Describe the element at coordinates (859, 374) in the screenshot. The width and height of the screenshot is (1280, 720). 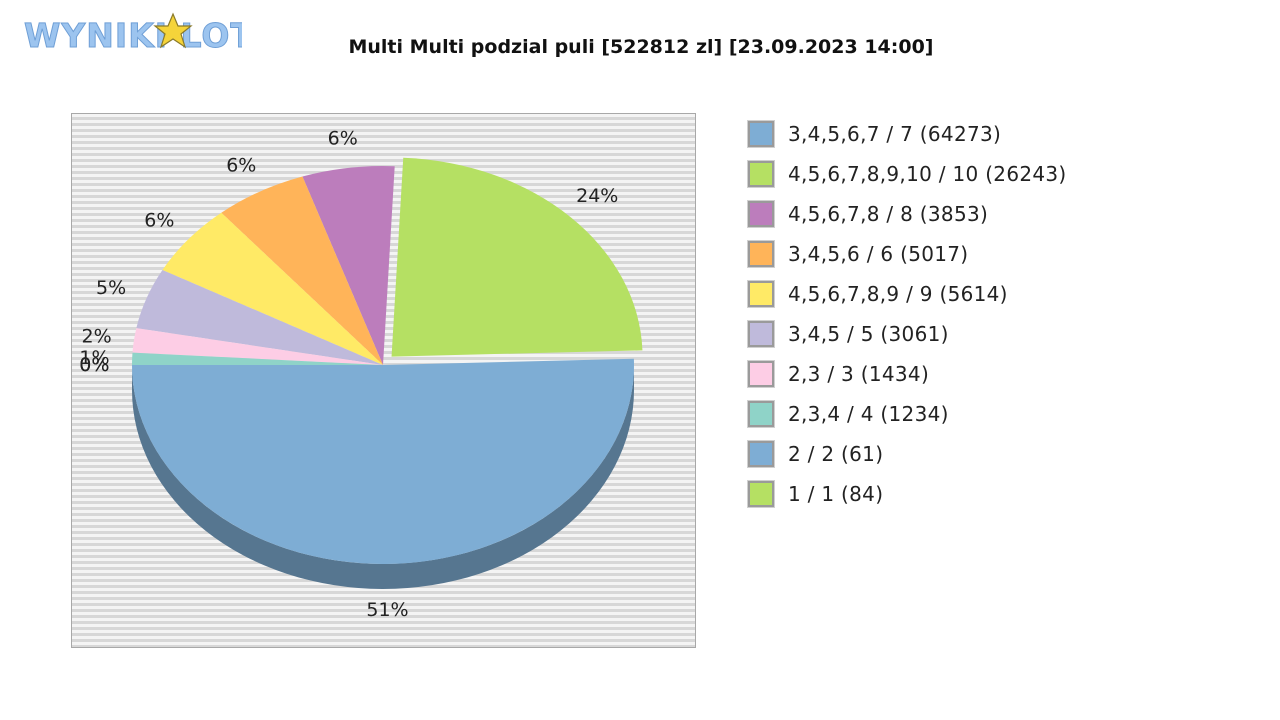
I see `legend-label: 2,3 / 3 (1434)` at that location.